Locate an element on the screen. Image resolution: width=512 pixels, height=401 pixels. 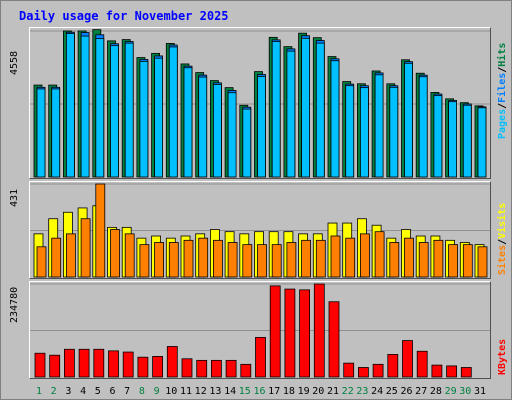
chart-title: Daily usage for November 2025 is located at coordinates (124, 16).